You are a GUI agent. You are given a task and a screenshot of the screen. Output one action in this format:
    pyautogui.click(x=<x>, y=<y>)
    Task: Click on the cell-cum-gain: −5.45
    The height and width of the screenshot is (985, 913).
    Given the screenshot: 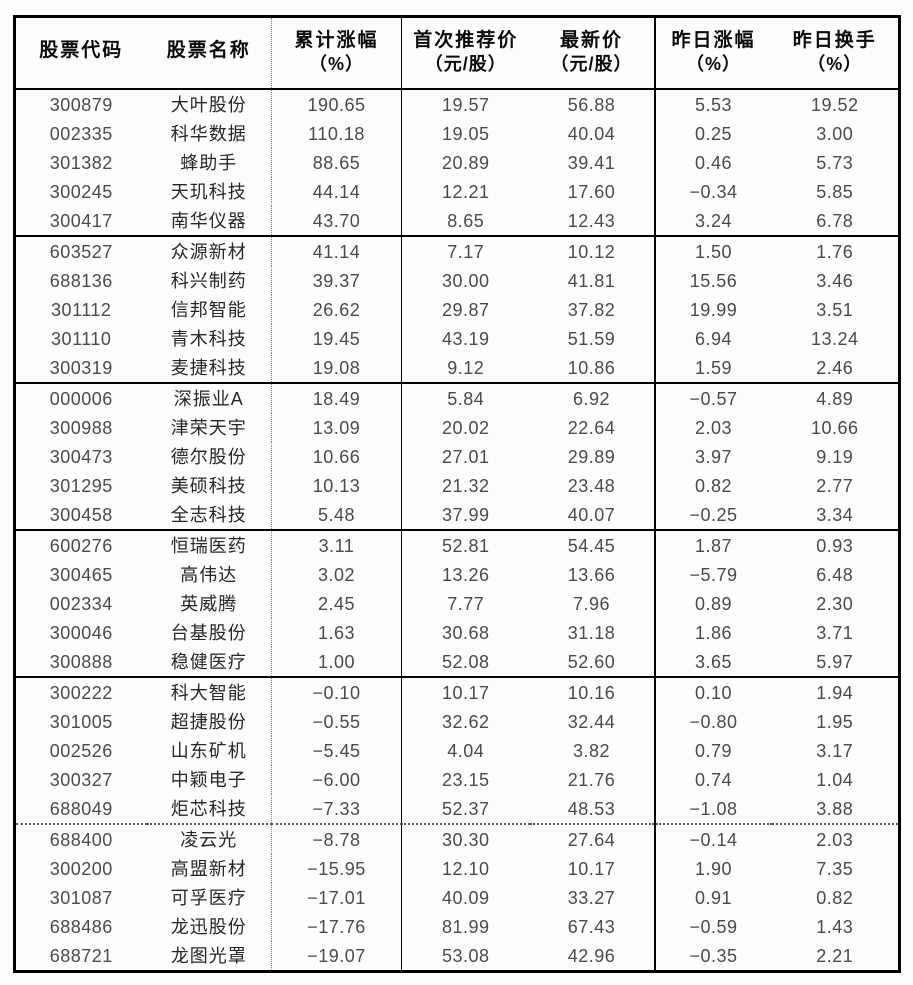 What is the action you would take?
    pyautogui.click(x=336, y=750)
    